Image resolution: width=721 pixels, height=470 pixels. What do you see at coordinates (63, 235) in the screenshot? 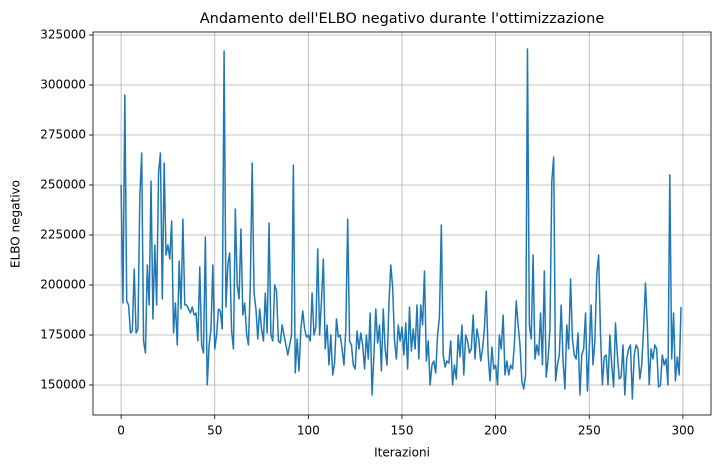
I see `y-tick-label: 225000` at bounding box center [63, 235].